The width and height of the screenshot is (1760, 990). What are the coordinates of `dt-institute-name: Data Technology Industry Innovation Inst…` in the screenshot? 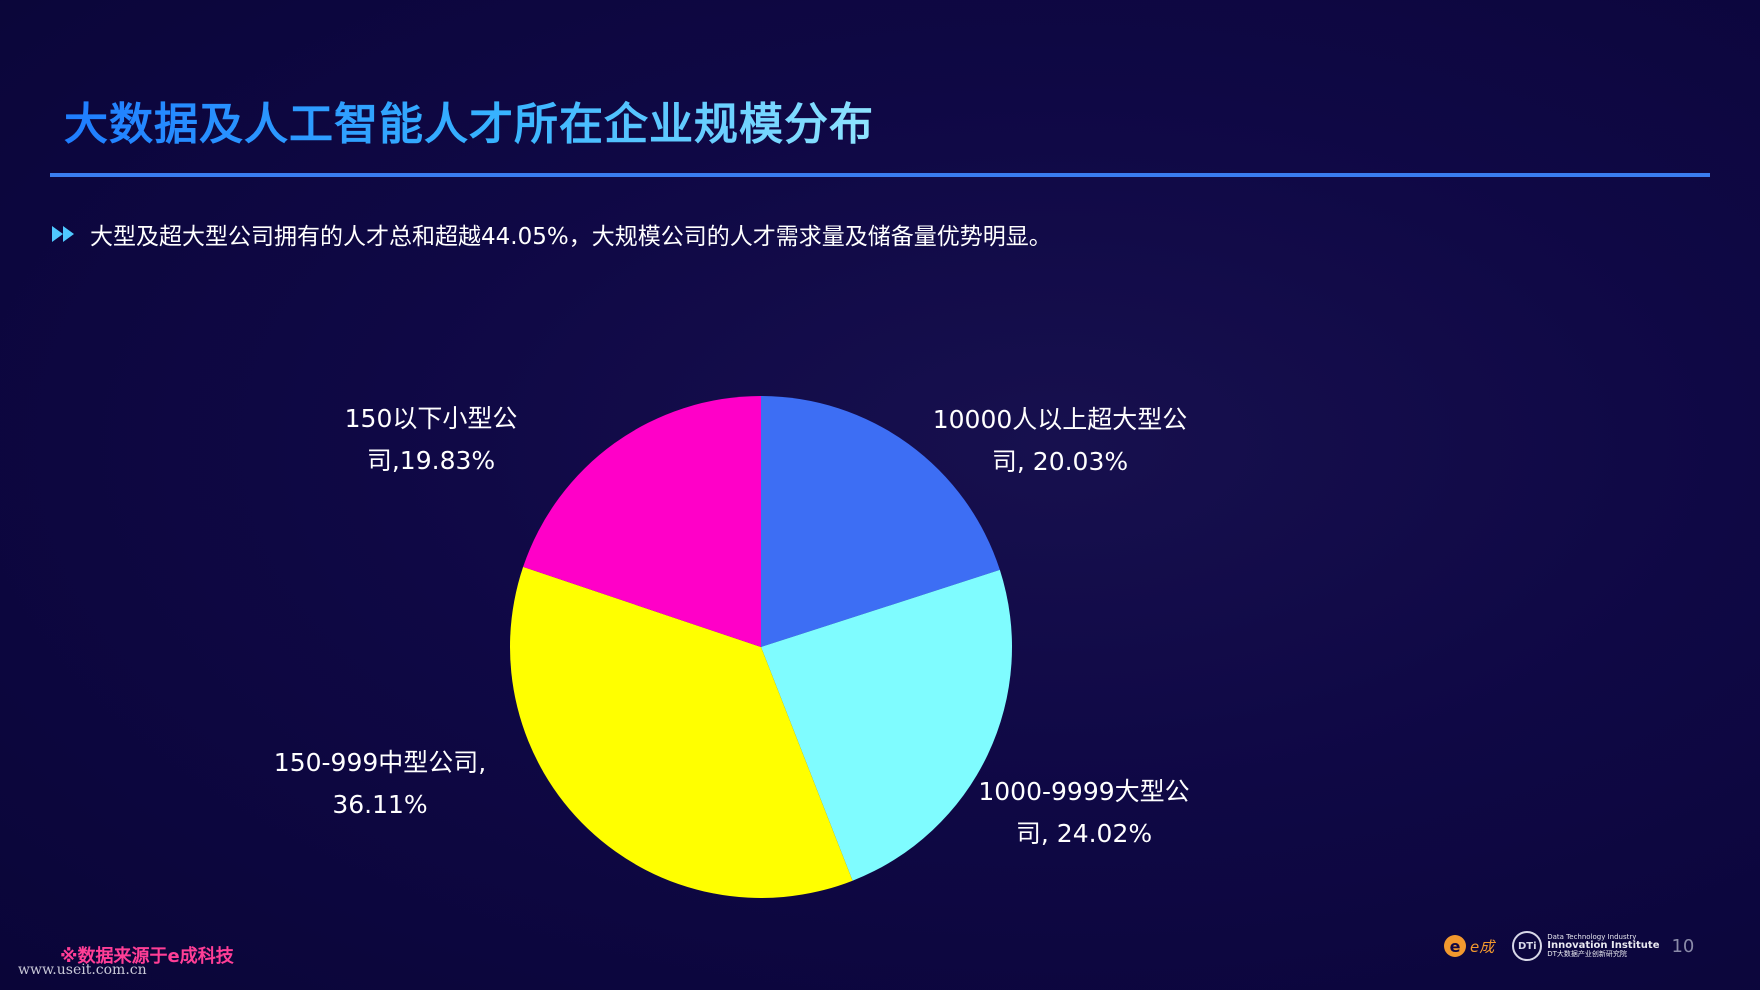 It's located at (1603, 946).